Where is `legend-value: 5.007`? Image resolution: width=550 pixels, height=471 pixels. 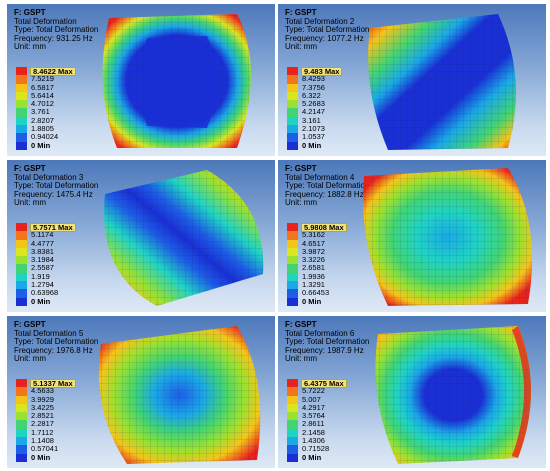 legend-value: 5.007 is located at coordinates (311, 399).